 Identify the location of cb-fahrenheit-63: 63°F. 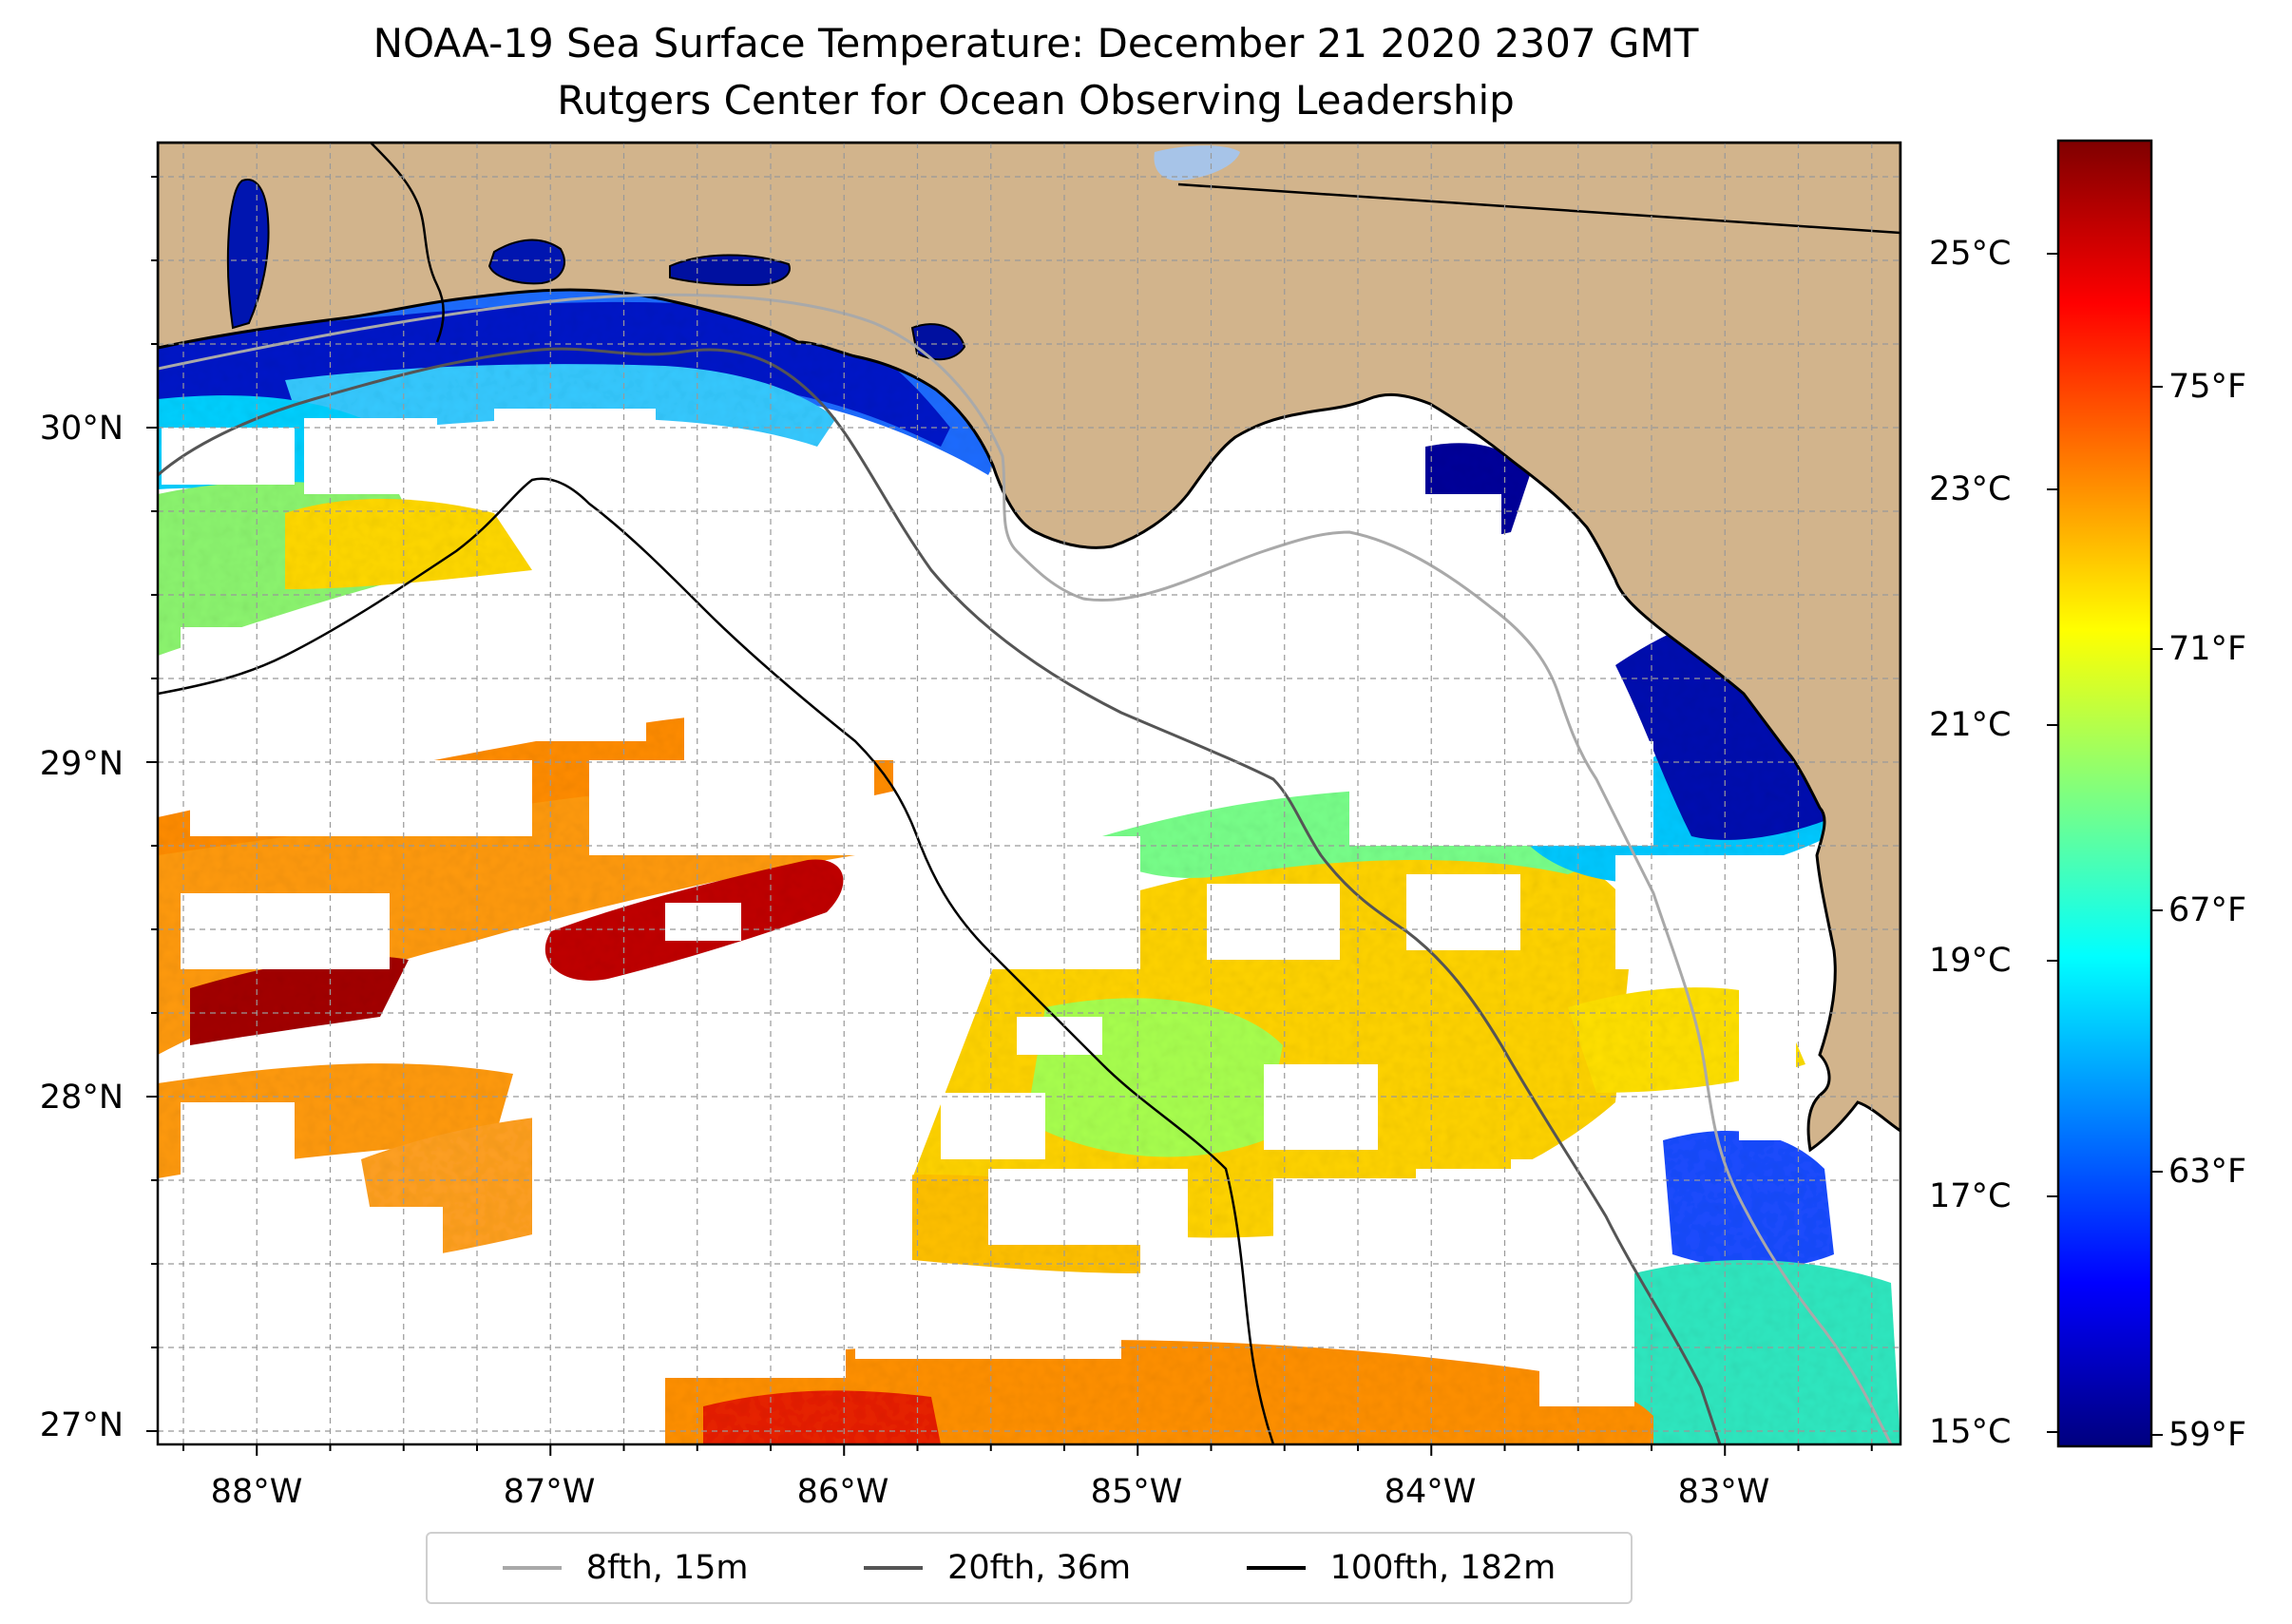
(2207, 1172).